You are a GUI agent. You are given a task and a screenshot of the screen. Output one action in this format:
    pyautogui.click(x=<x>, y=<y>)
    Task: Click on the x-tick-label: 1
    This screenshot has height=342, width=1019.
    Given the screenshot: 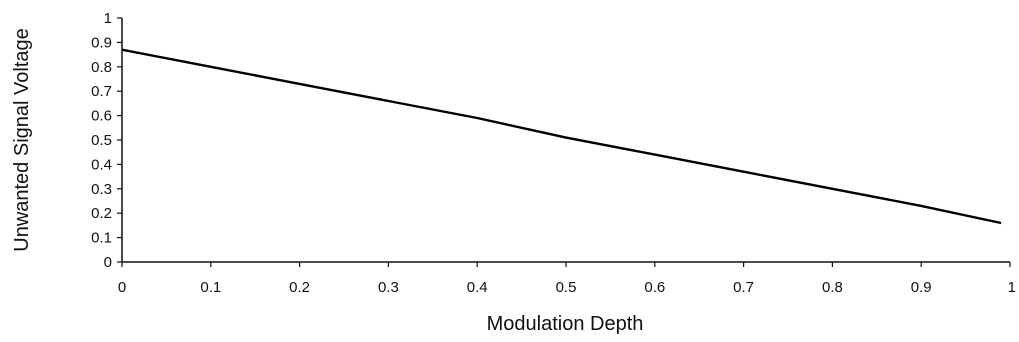 What is the action you would take?
    pyautogui.click(x=1012, y=287)
    